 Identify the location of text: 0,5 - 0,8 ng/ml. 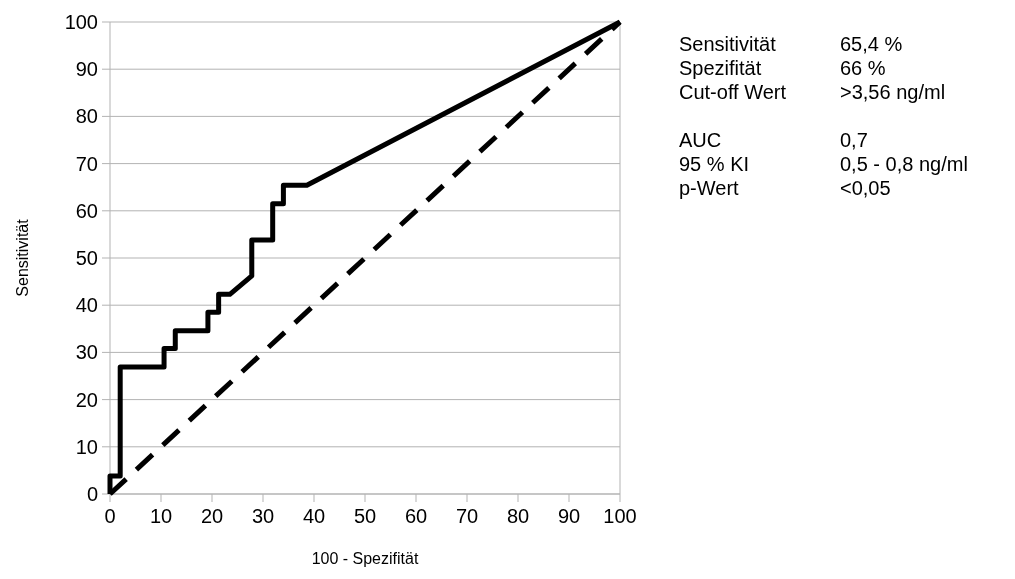
(904, 164).